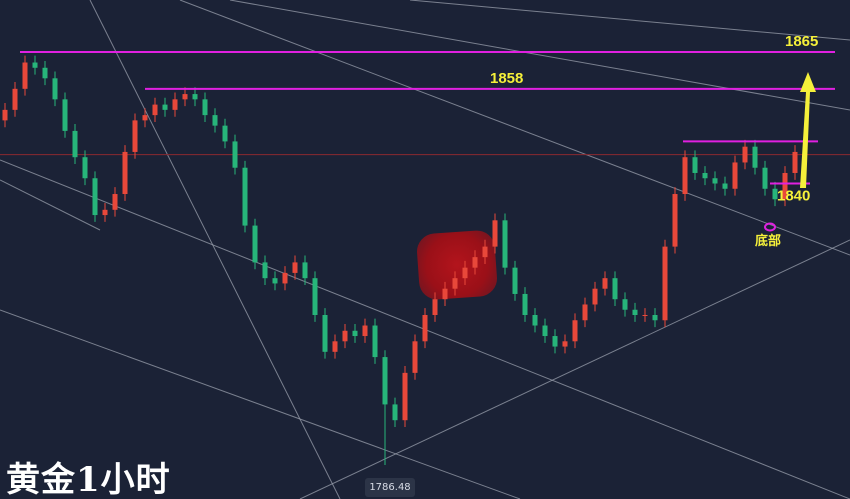  I want to click on level-label-1865: 1865, so click(801, 41).